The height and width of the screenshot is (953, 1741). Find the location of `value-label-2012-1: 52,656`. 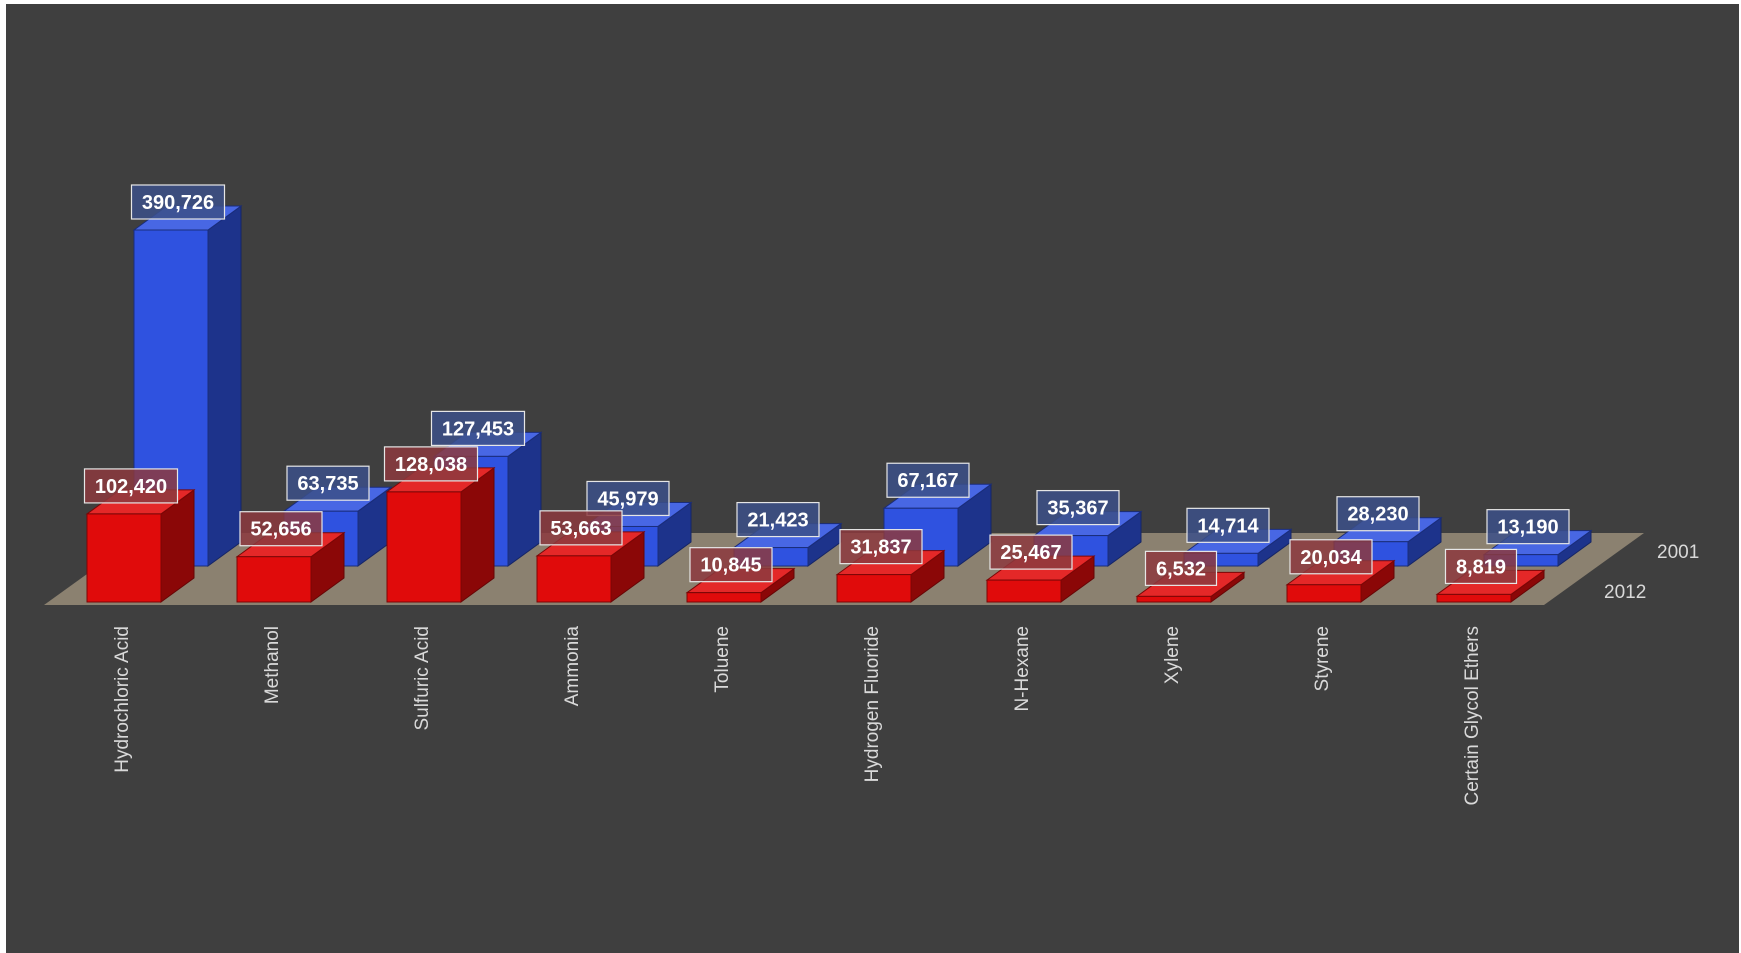

value-label-2012-1: 52,656 is located at coordinates (281, 529).